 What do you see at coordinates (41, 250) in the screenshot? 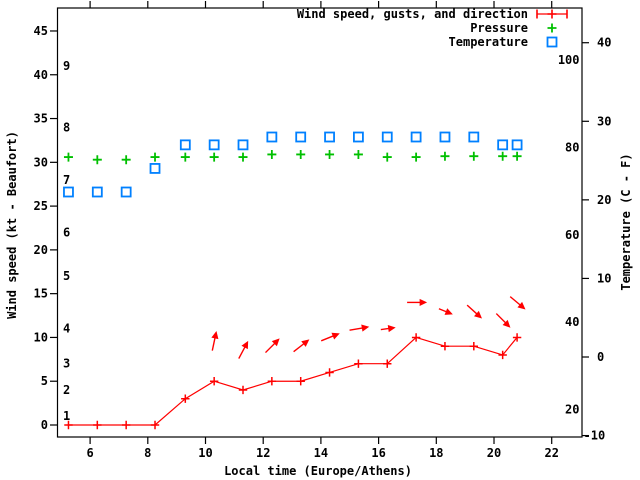
I see `kt-tick-label: 20` at bounding box center [41, 250].